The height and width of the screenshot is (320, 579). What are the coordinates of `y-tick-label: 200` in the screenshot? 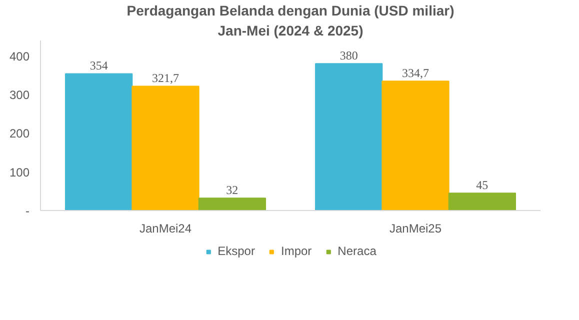 It's located at (19, 133).